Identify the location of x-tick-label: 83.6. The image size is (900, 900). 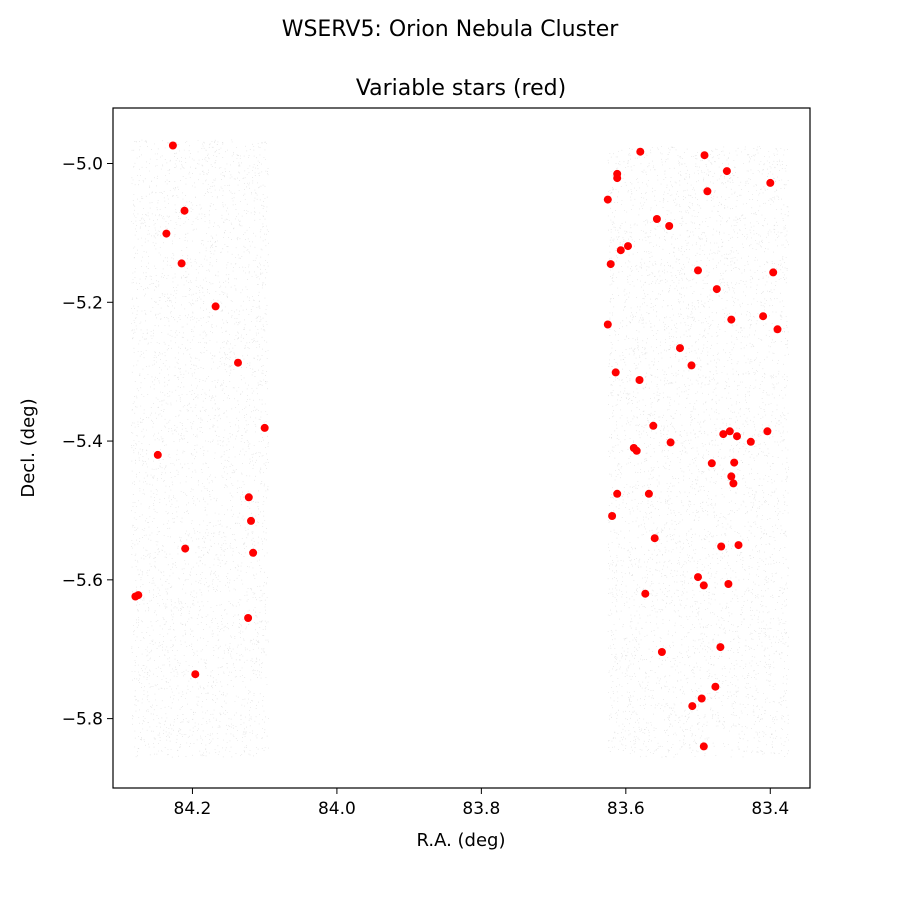
(626, 809).